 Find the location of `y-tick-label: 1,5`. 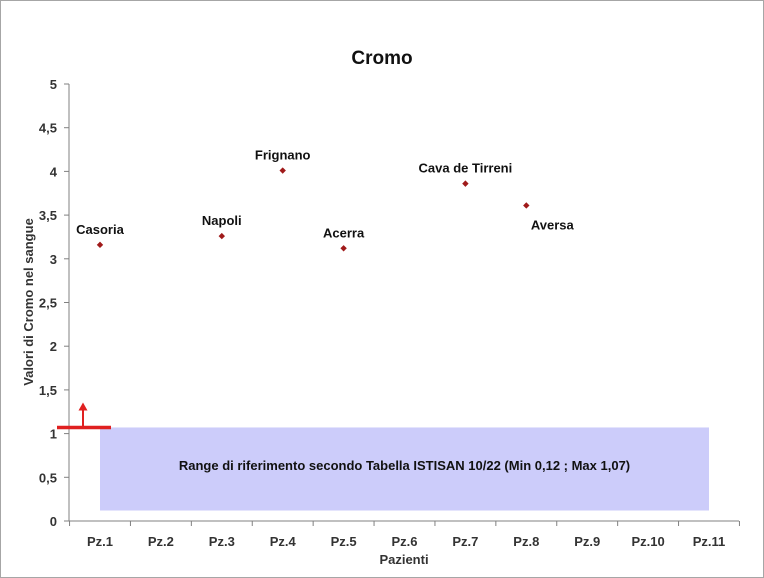

y-tick-label: 1,5 is located at coordinates (48, 390).